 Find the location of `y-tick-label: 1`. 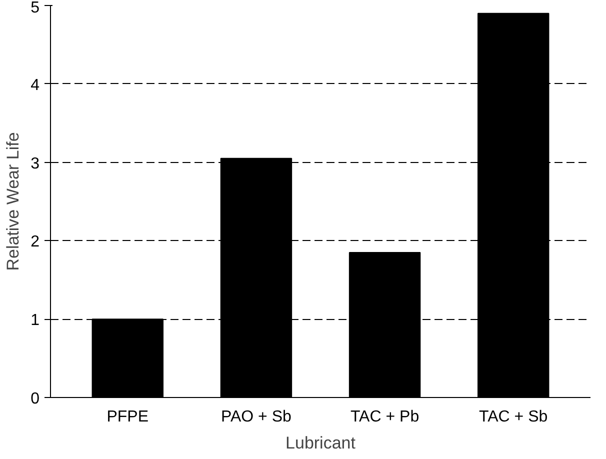

y-tick-label: 1 is located at coordinates (35, 321).